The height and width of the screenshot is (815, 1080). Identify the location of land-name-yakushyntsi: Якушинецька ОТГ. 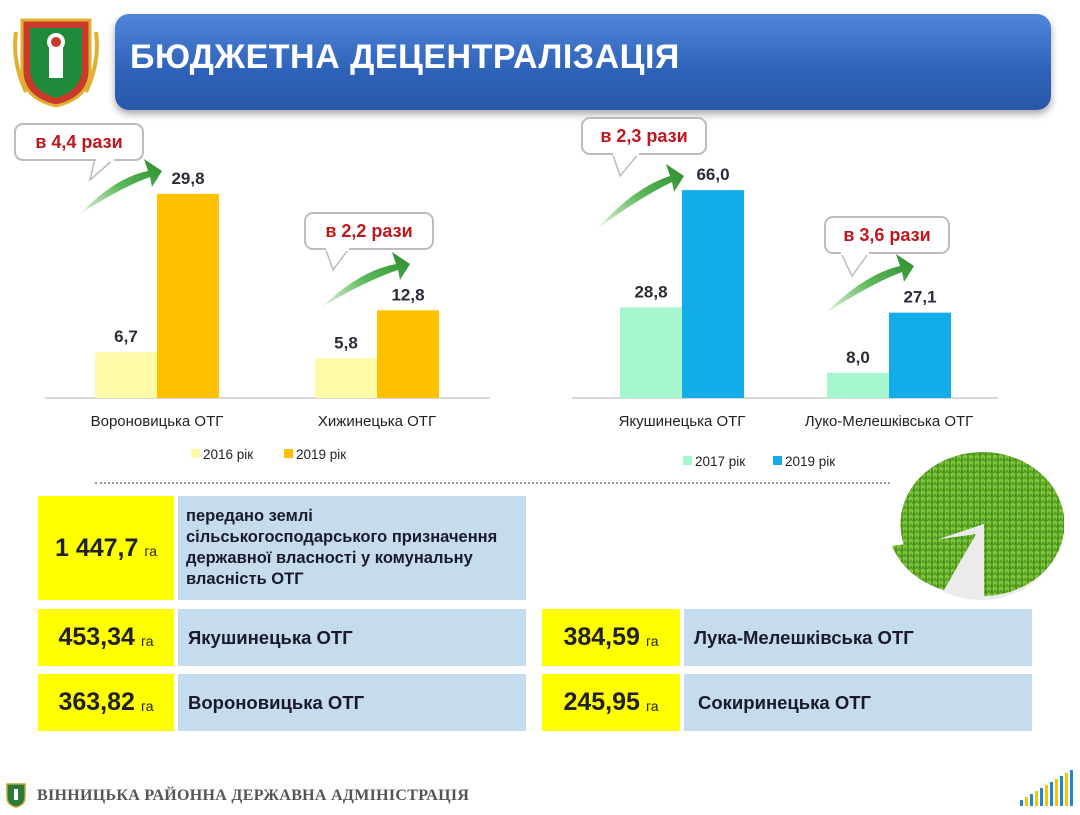
(352, 637).